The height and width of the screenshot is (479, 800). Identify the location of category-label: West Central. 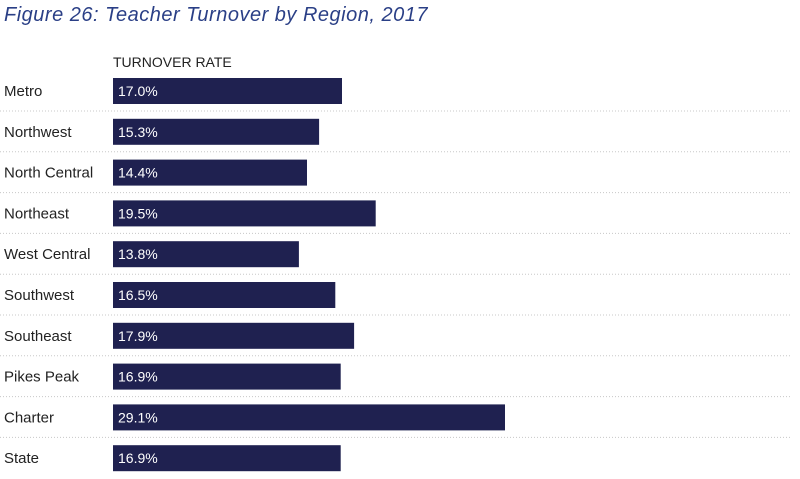
(47, 254).